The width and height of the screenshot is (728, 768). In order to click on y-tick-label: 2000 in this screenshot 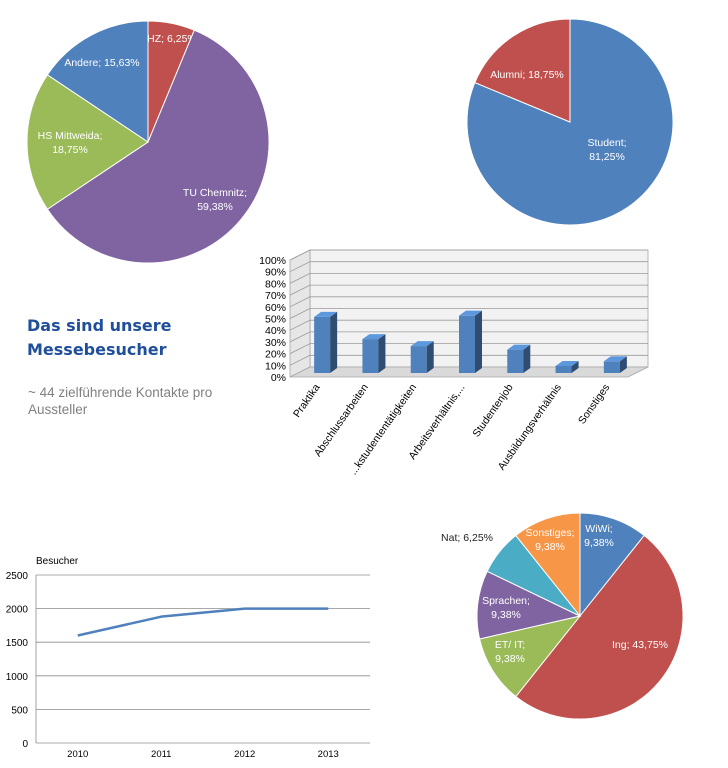, I will do `click(17, 610)`.